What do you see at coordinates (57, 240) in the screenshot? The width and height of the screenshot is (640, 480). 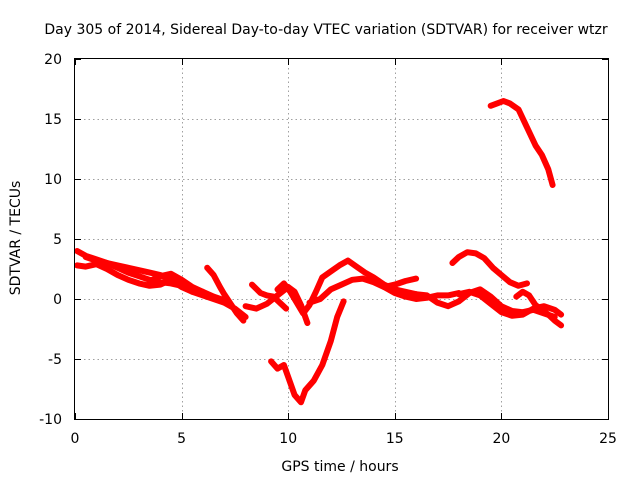 I see `y-tick-label: 5` at bounding box center [57, 240].